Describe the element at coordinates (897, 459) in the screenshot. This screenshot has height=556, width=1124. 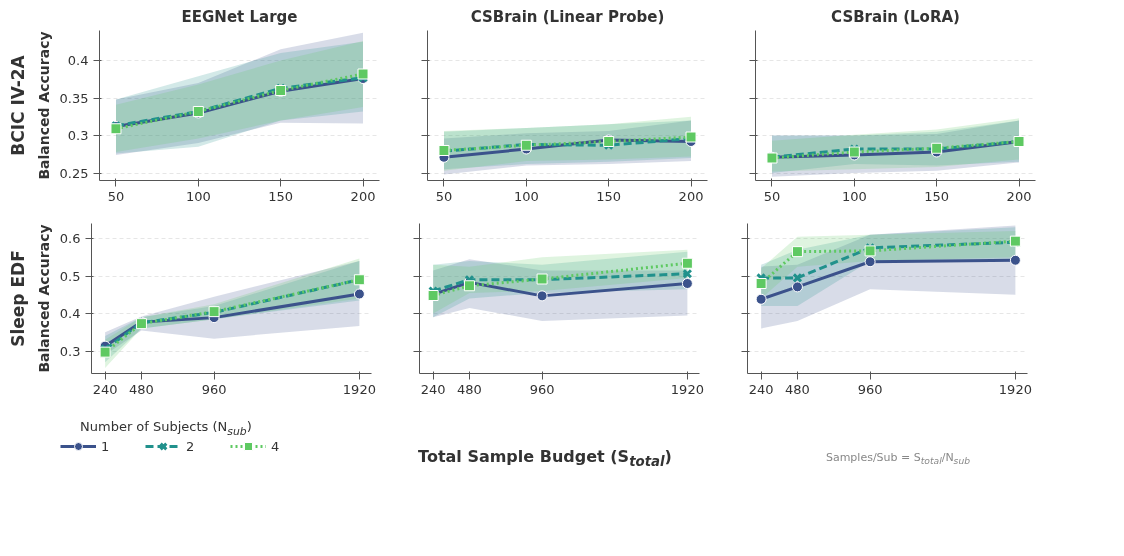
I see `text: Samples/Sub = S$_{total}$/N$_{sub}$` at that location.